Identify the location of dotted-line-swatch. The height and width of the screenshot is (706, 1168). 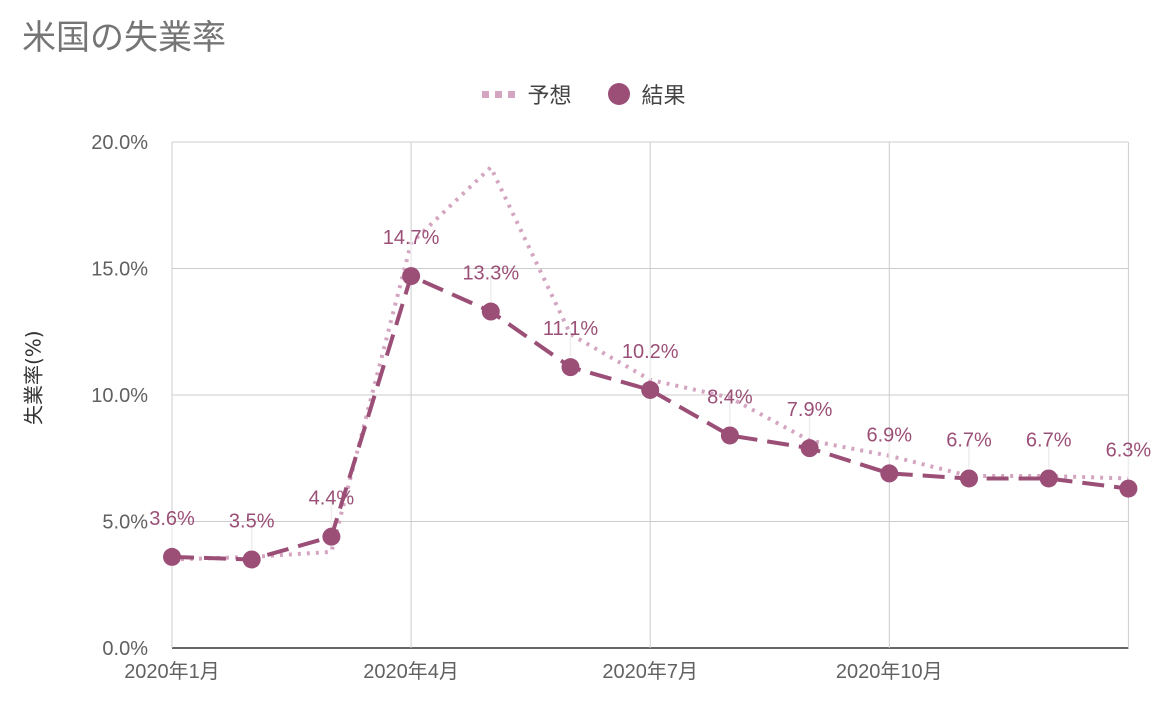
(499, 94).